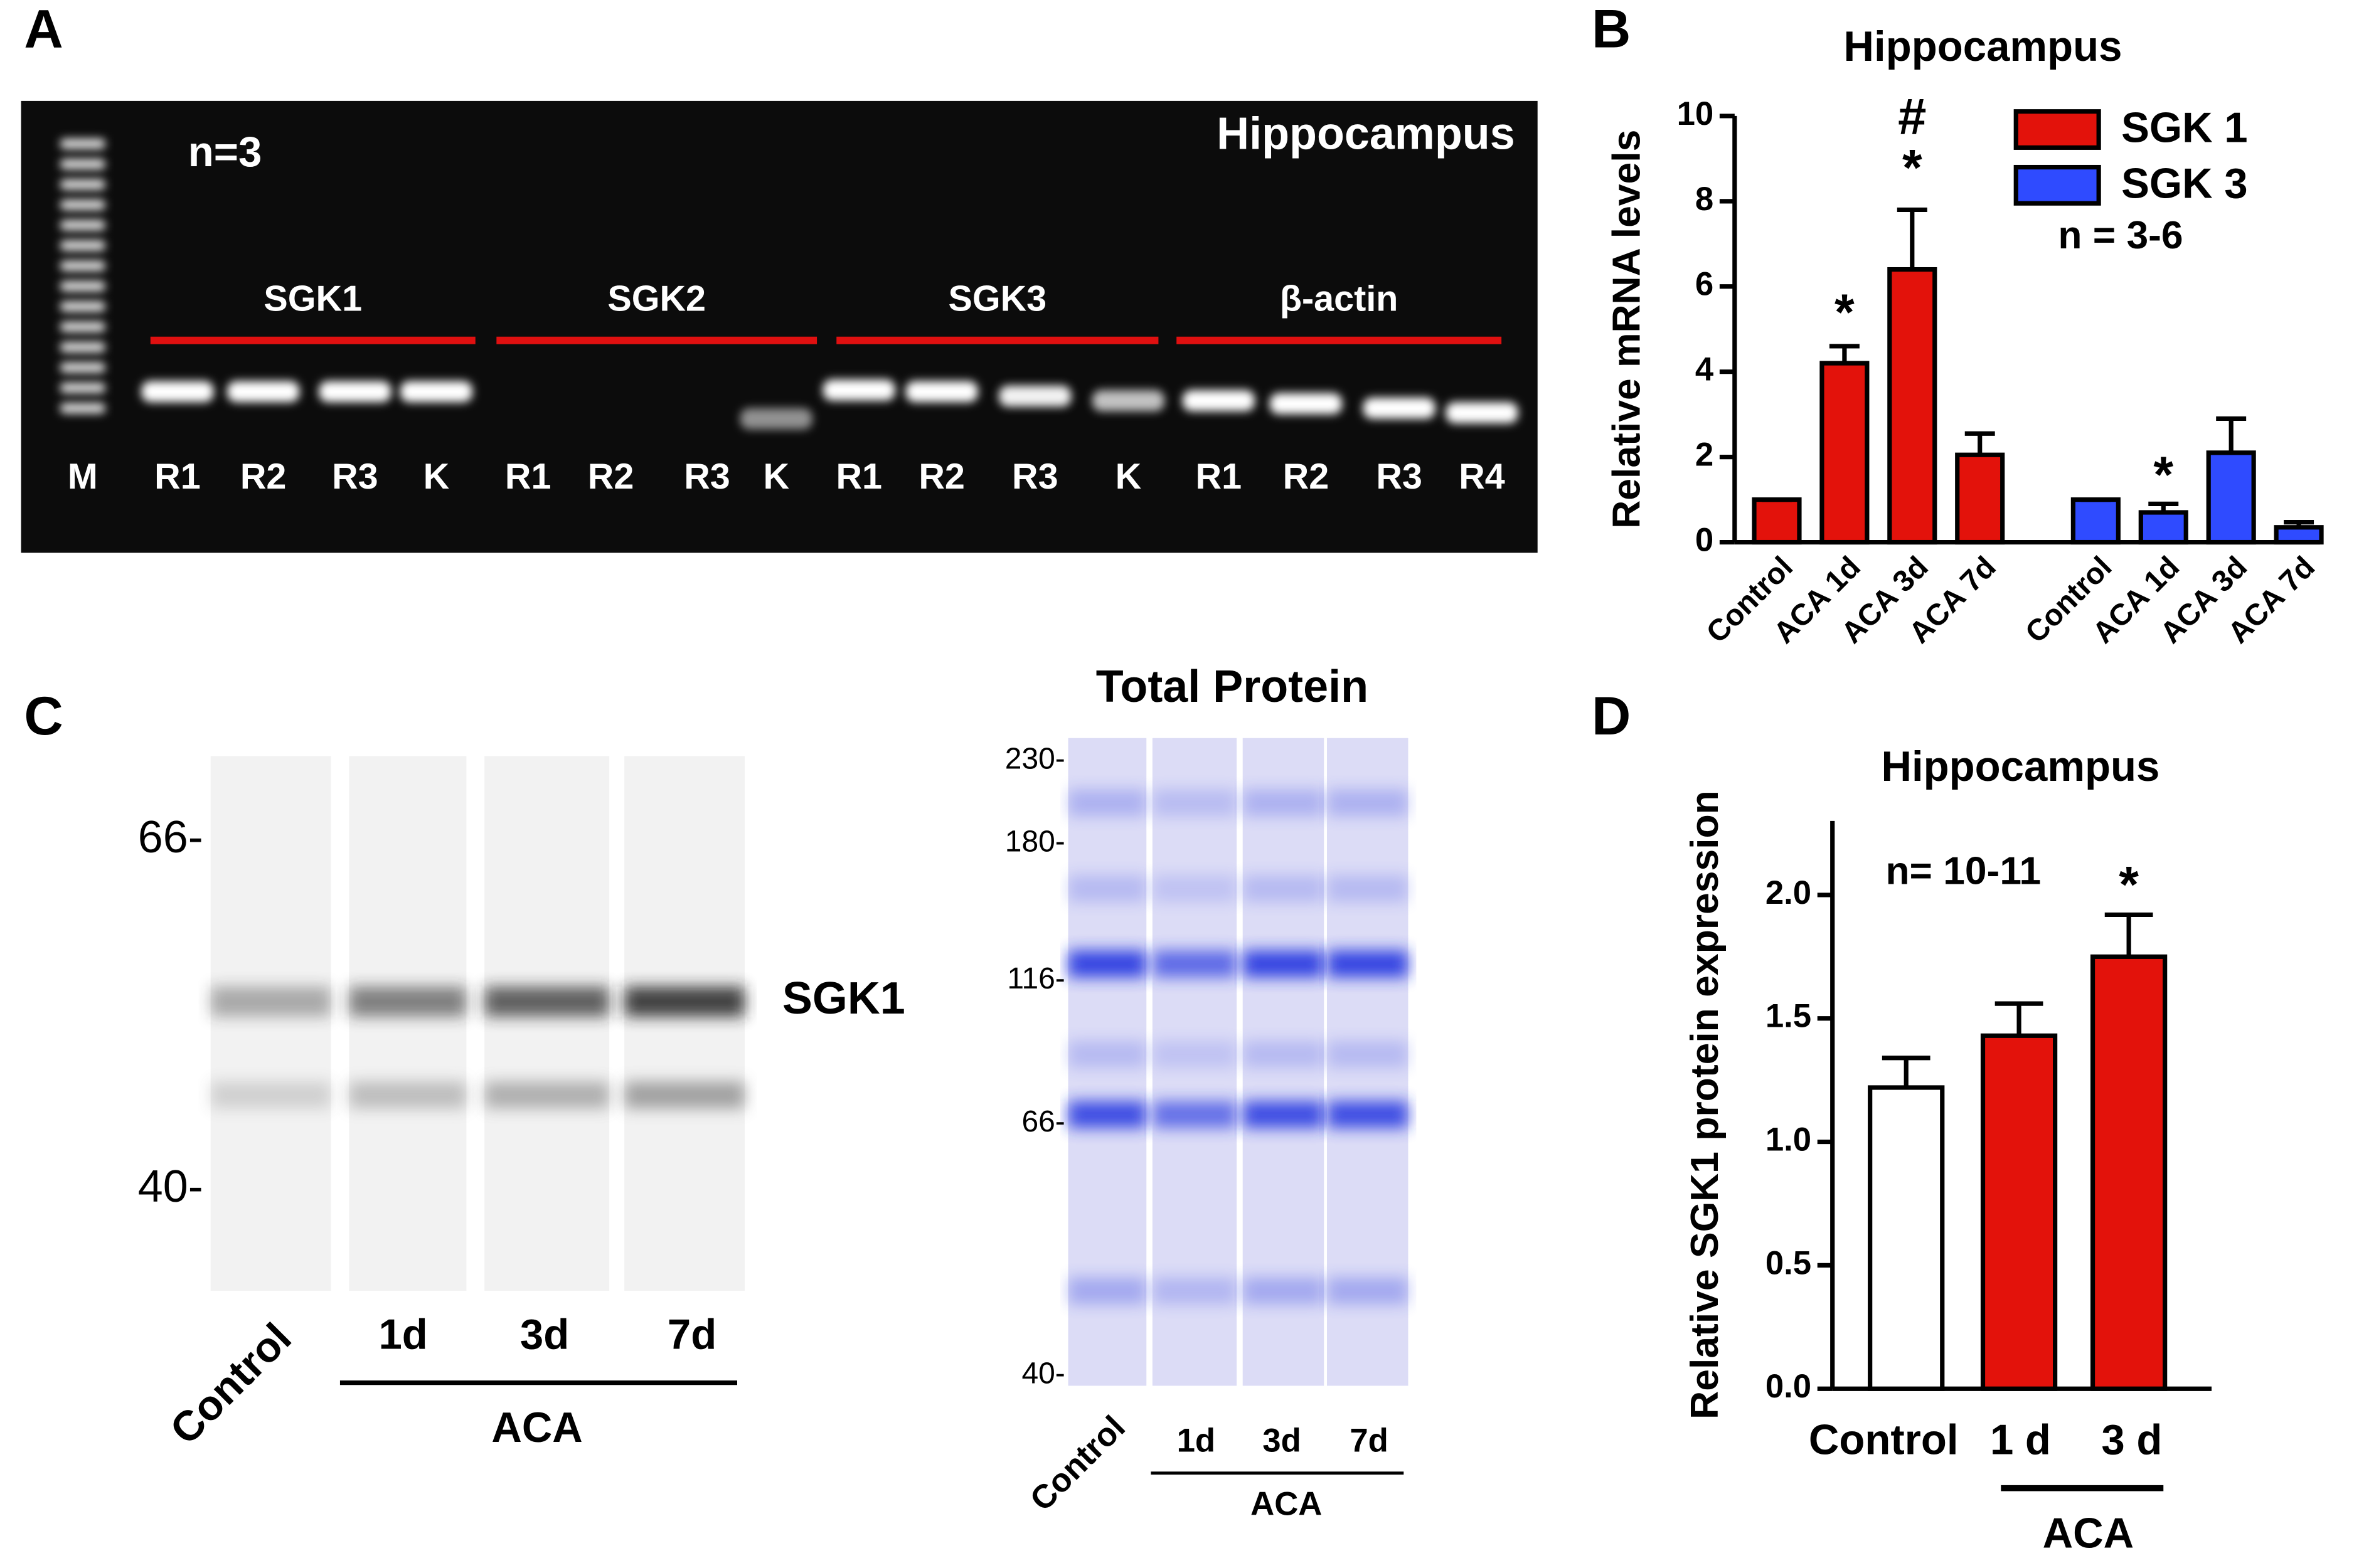 The image size is (2359, 1568). I want to click on group-label: ACA, so click(2088, 1533).